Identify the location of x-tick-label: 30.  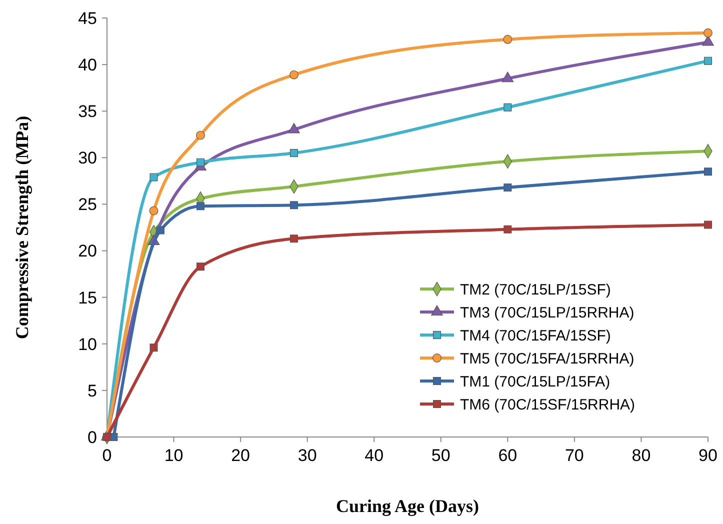
(307, 455).